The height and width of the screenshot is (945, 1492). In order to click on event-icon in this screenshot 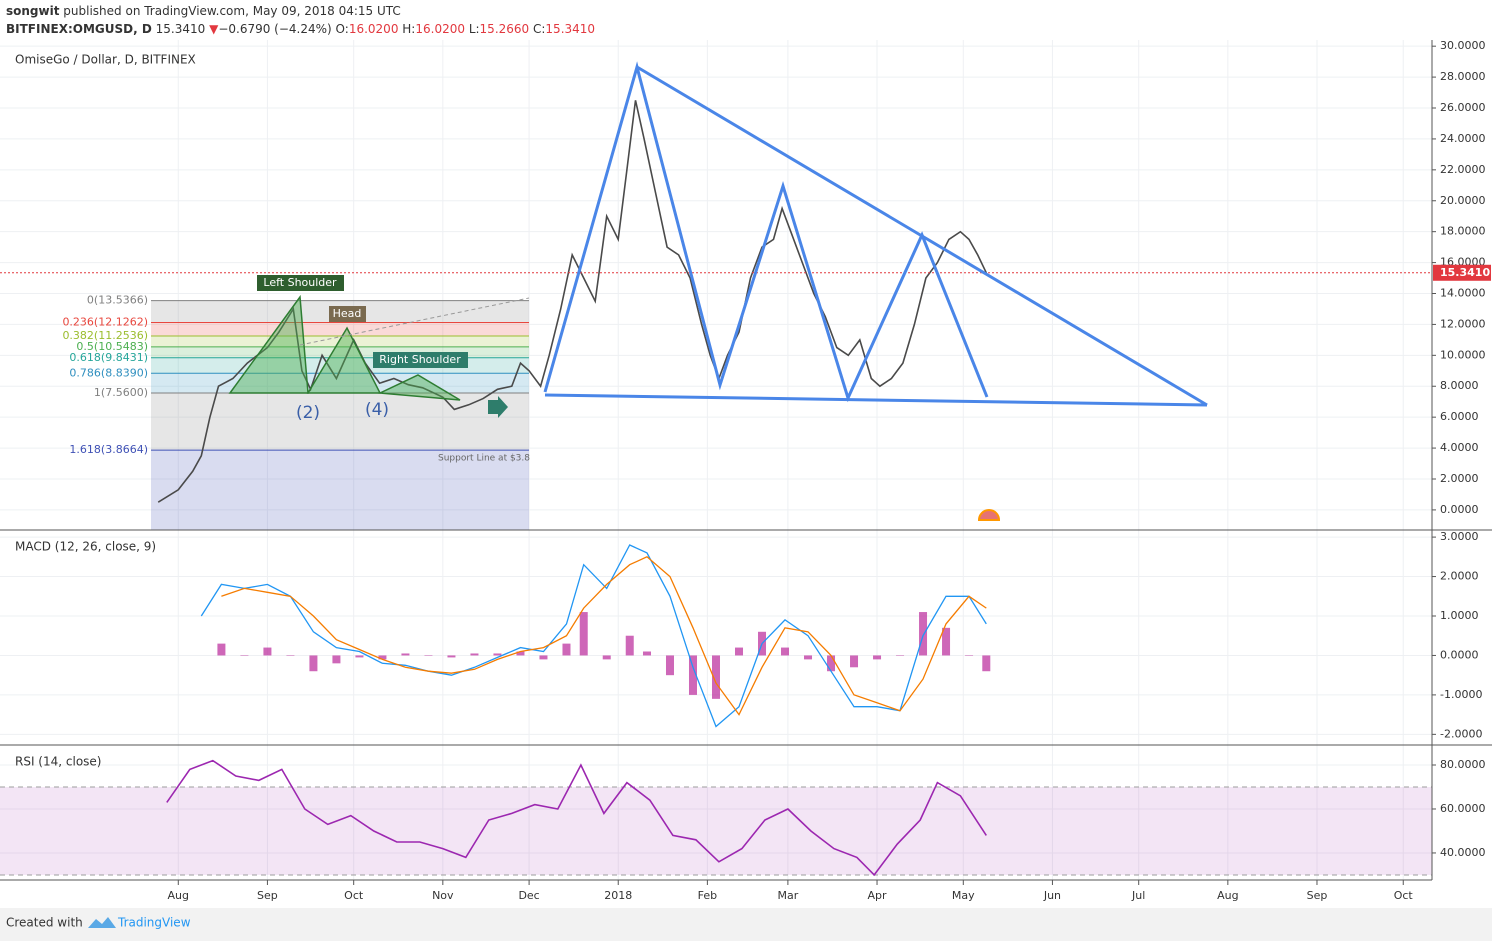, I will do `click(989, 515)`.